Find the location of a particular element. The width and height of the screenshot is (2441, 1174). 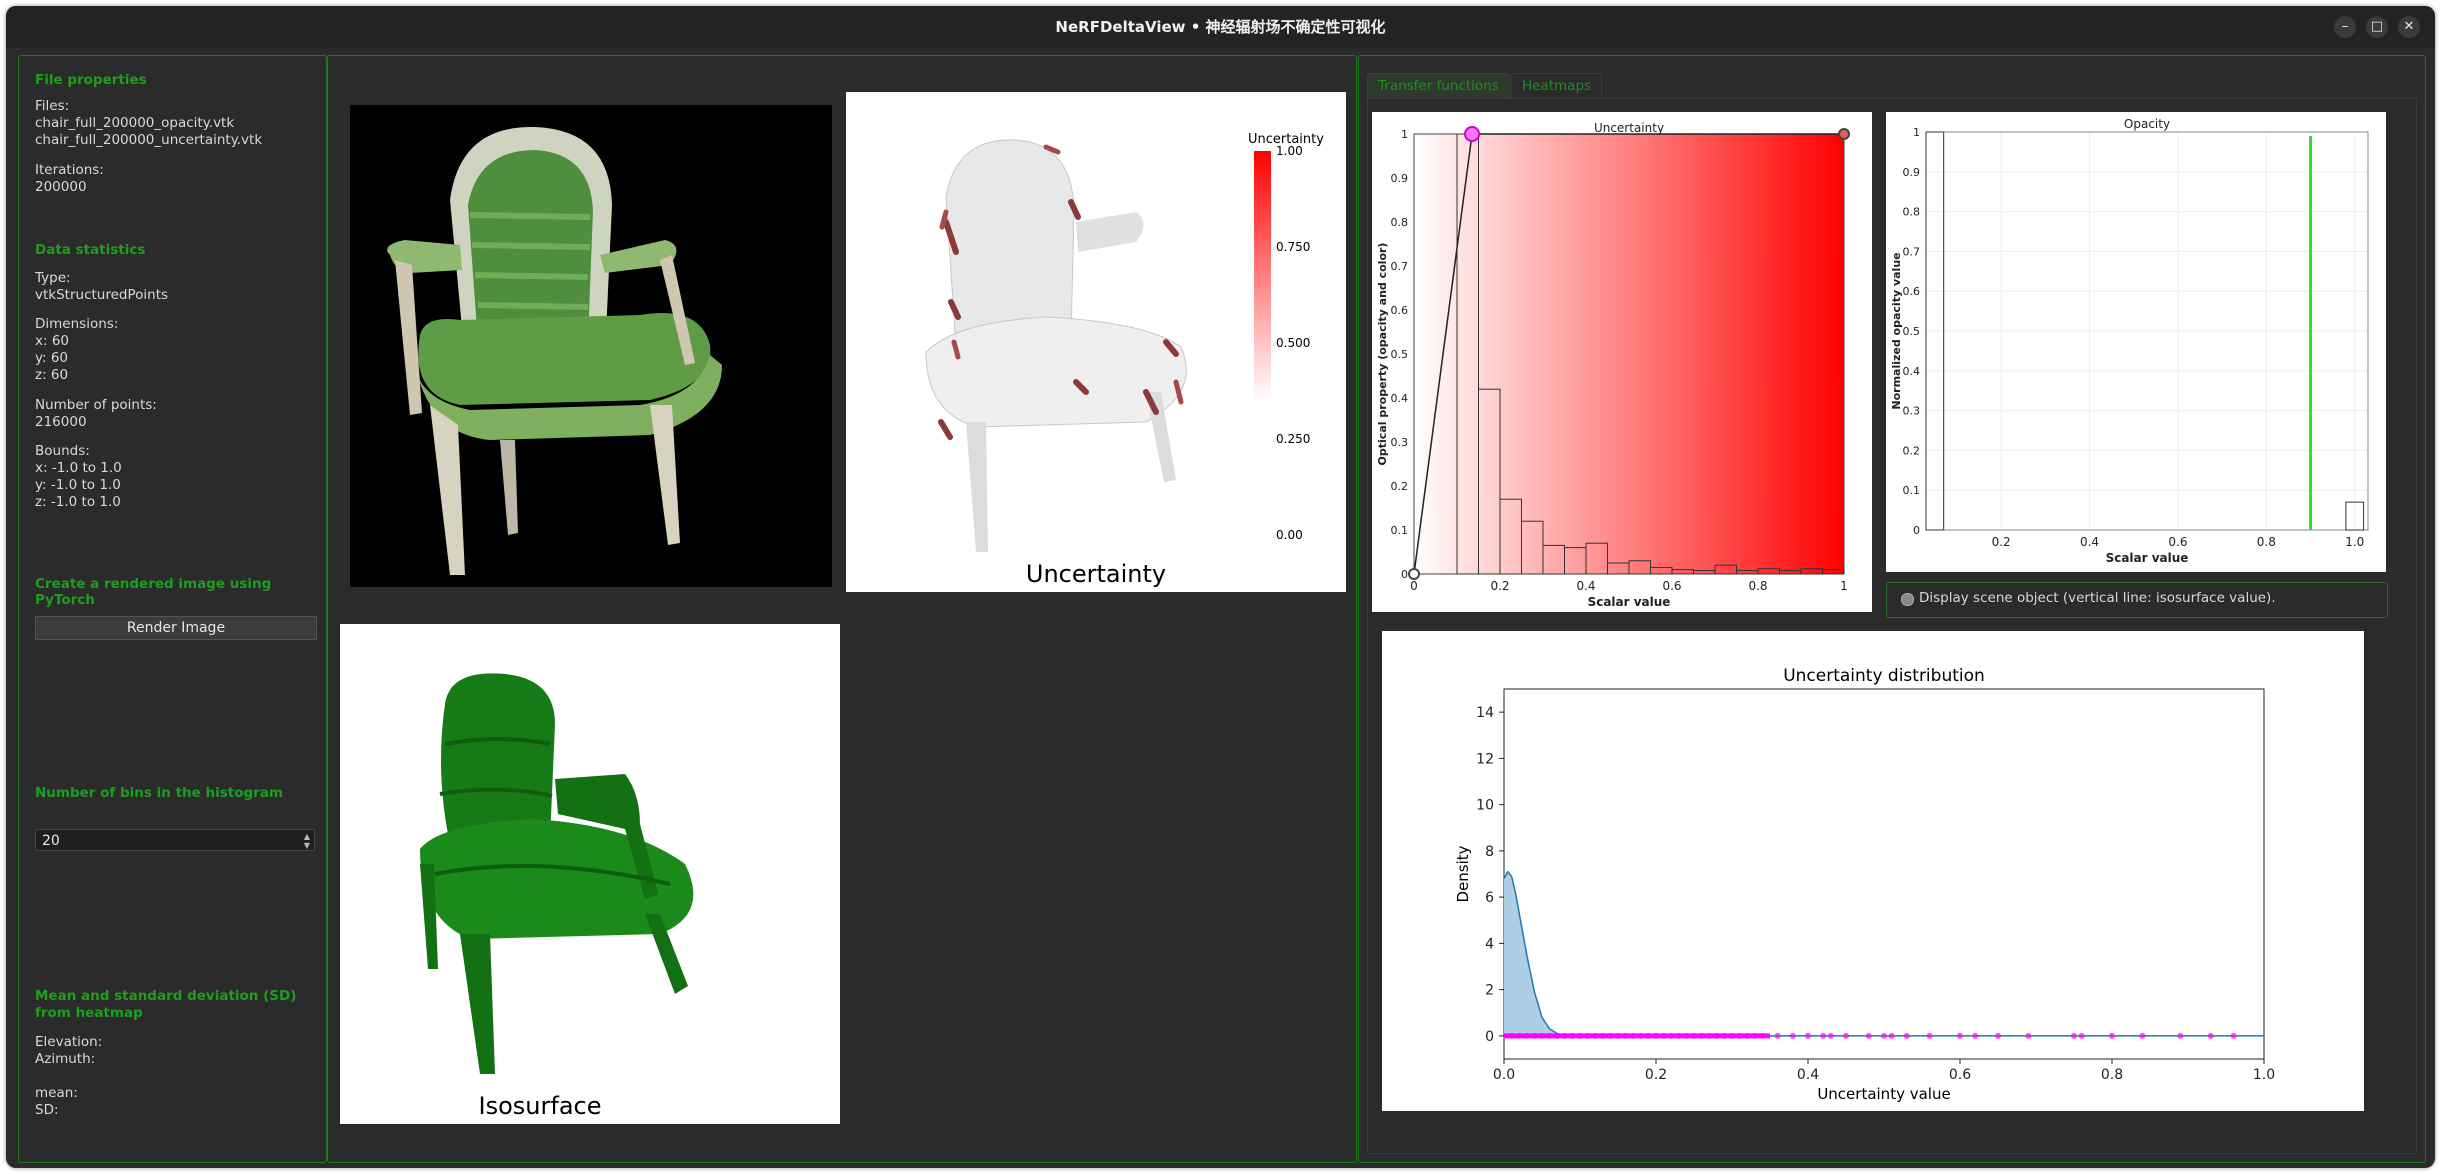

bins-value: 20 is located at coordinates (51, 841).